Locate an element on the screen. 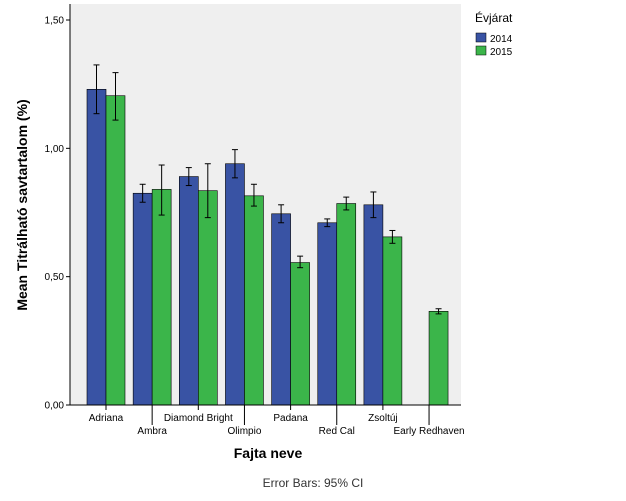 Image resolution: width=626 pixels, height=501 pixels. error-bar-2015-olimpio is located at coordinates (253, 195).